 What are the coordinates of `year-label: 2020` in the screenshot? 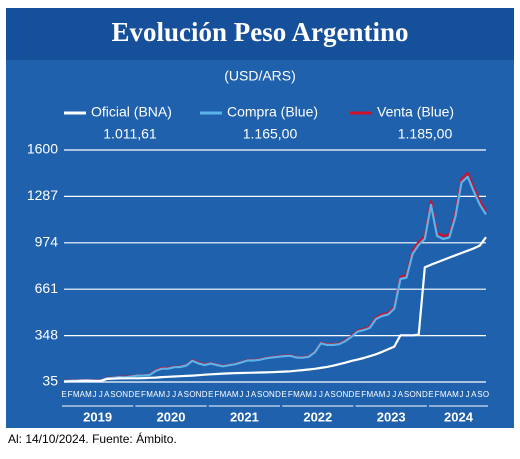 It's located at (171, 416).